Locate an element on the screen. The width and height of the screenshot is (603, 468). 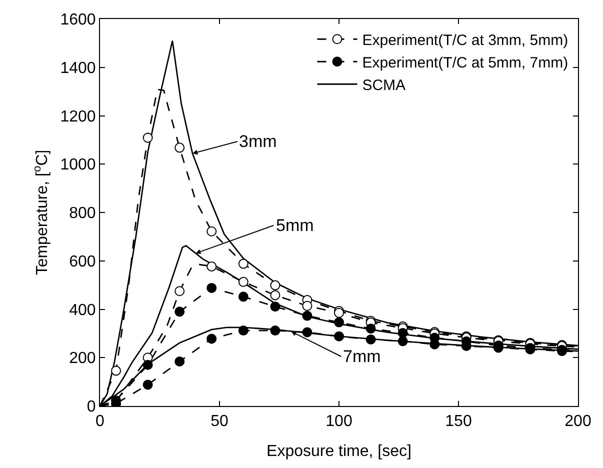
x-tick-label: 100 is located at coordinates (339, 421).